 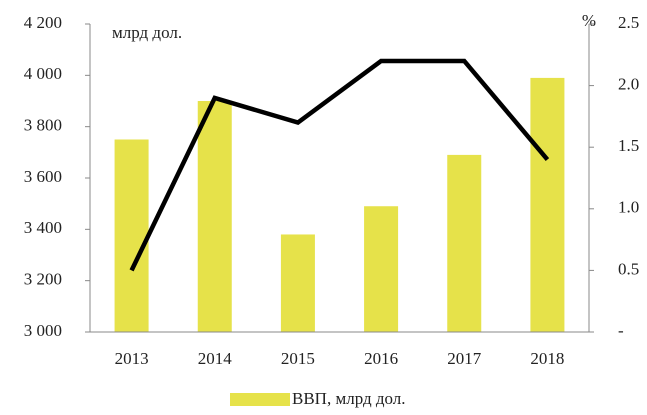 I want to click on x-tick-label: 2013, so click(x=132, y=358).